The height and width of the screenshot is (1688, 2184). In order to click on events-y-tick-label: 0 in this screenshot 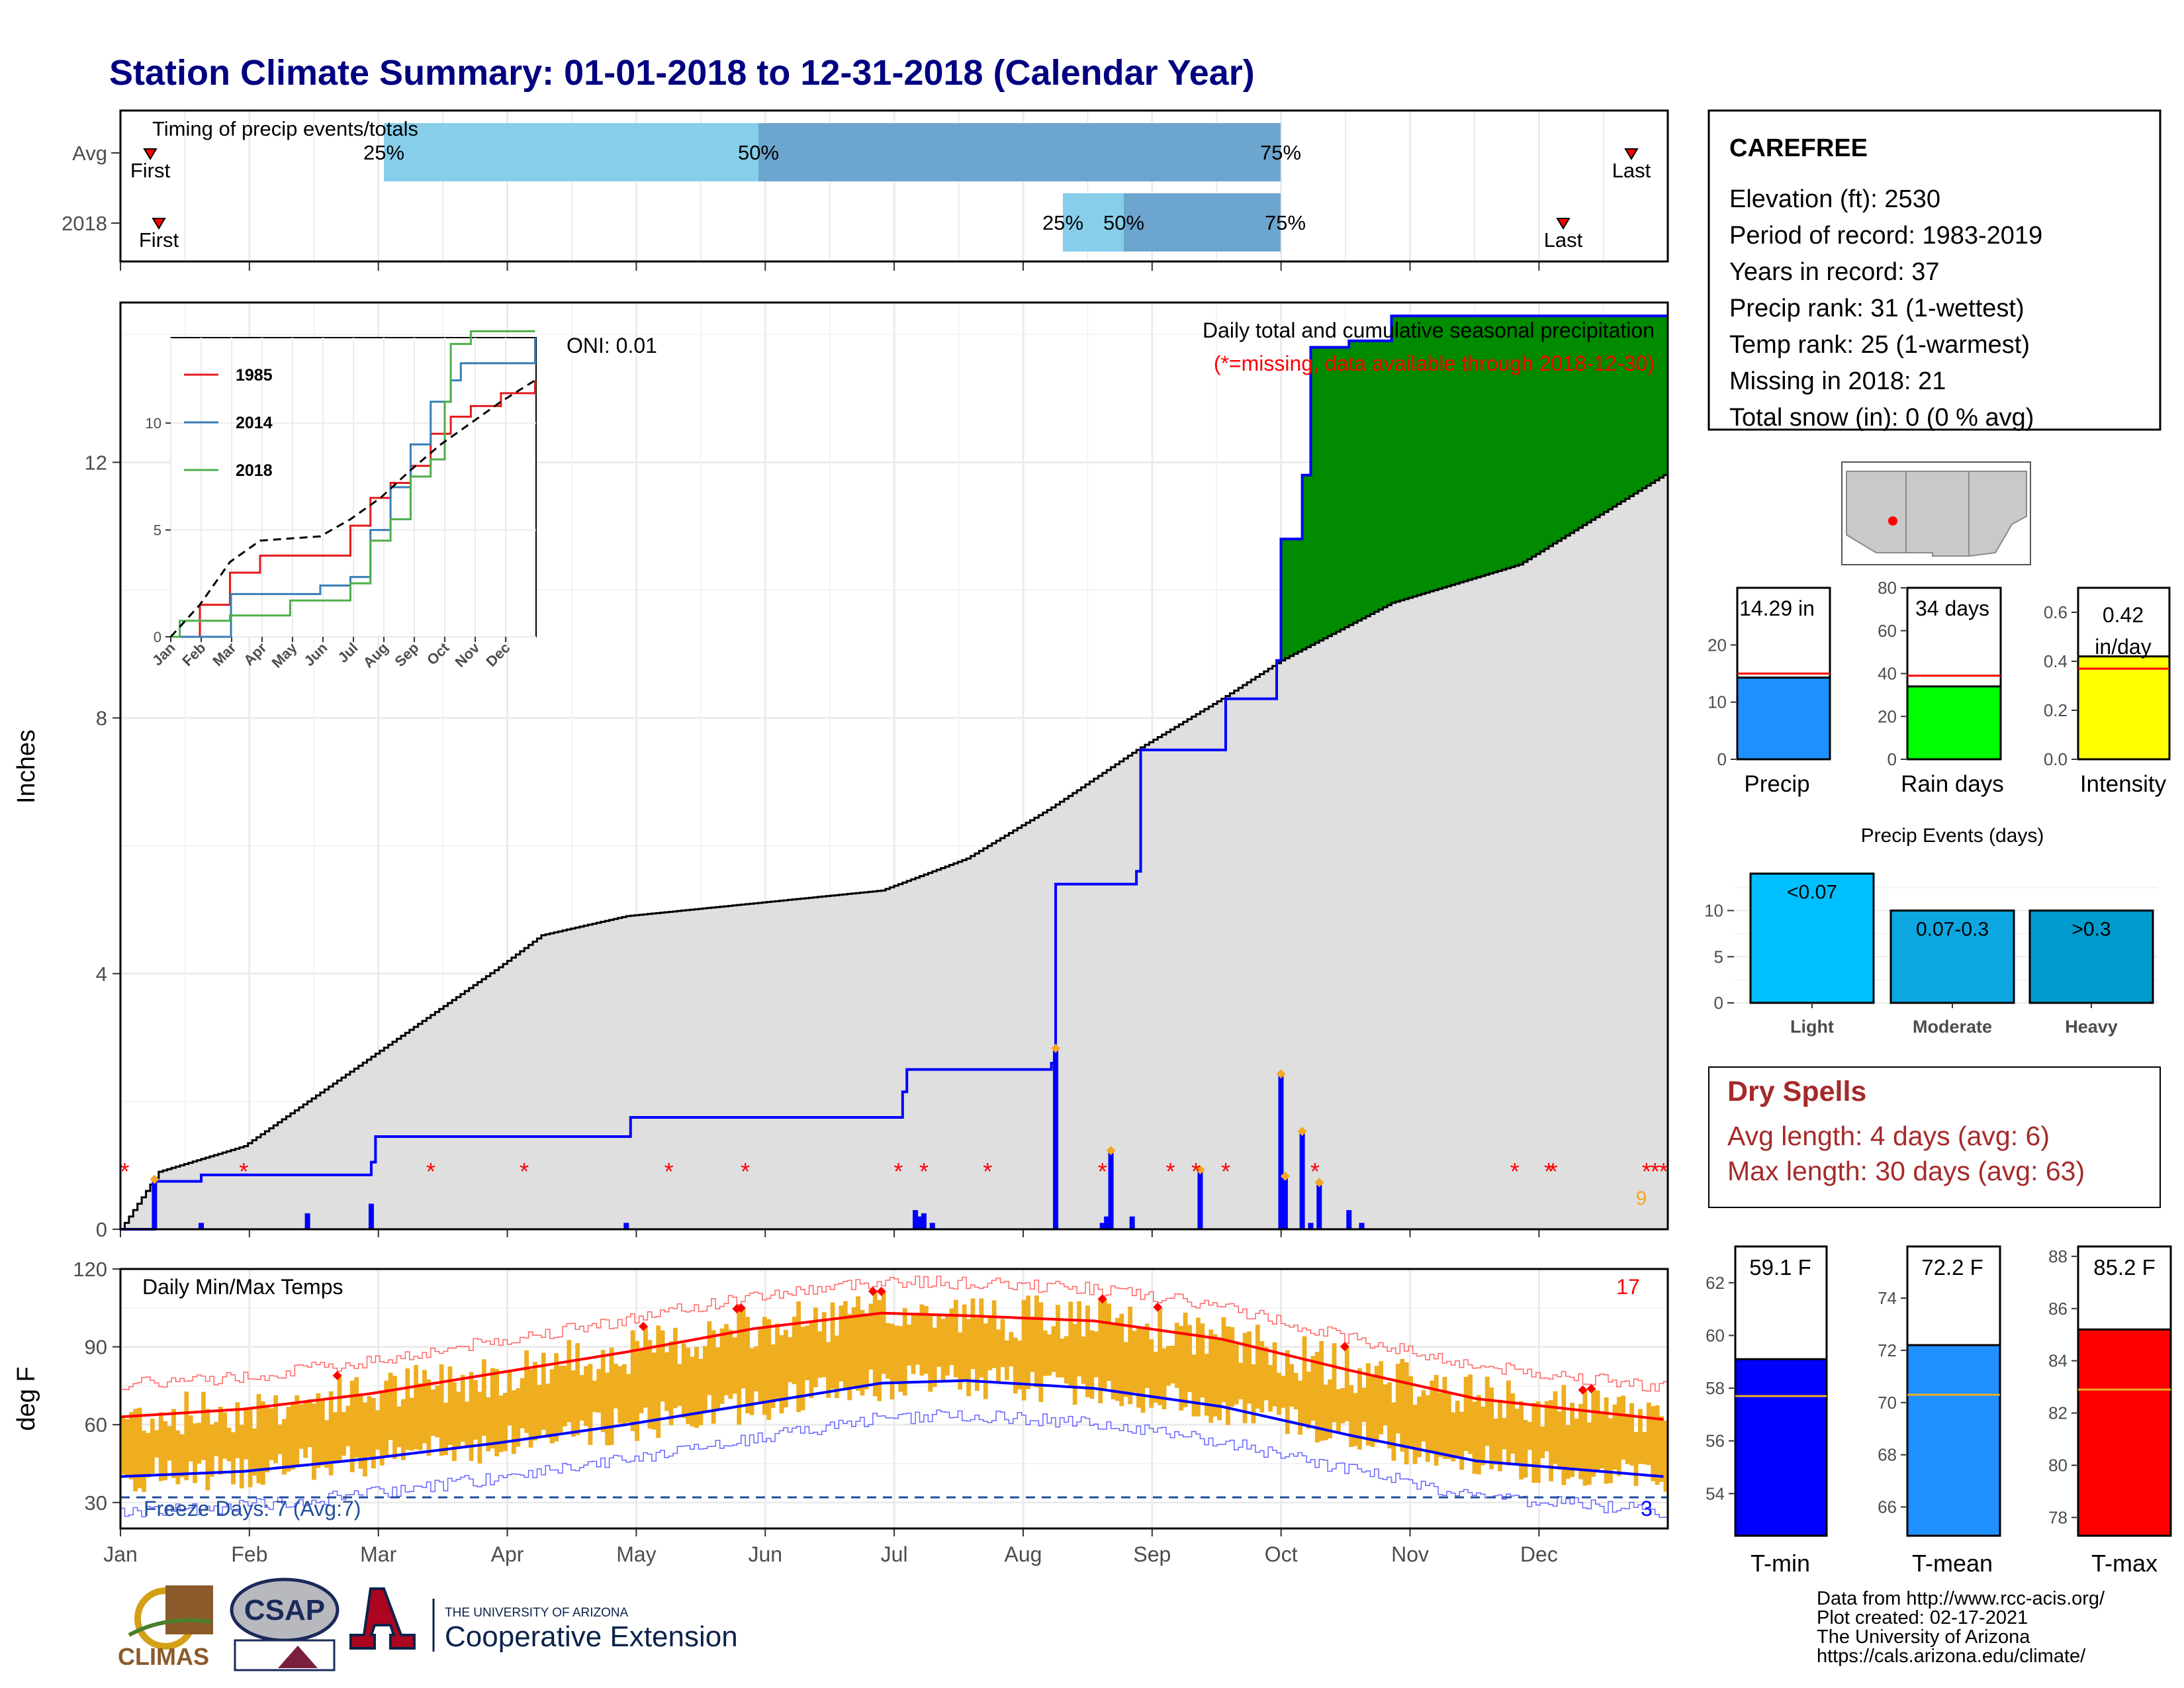, I will do `click(1718, 1003)`.